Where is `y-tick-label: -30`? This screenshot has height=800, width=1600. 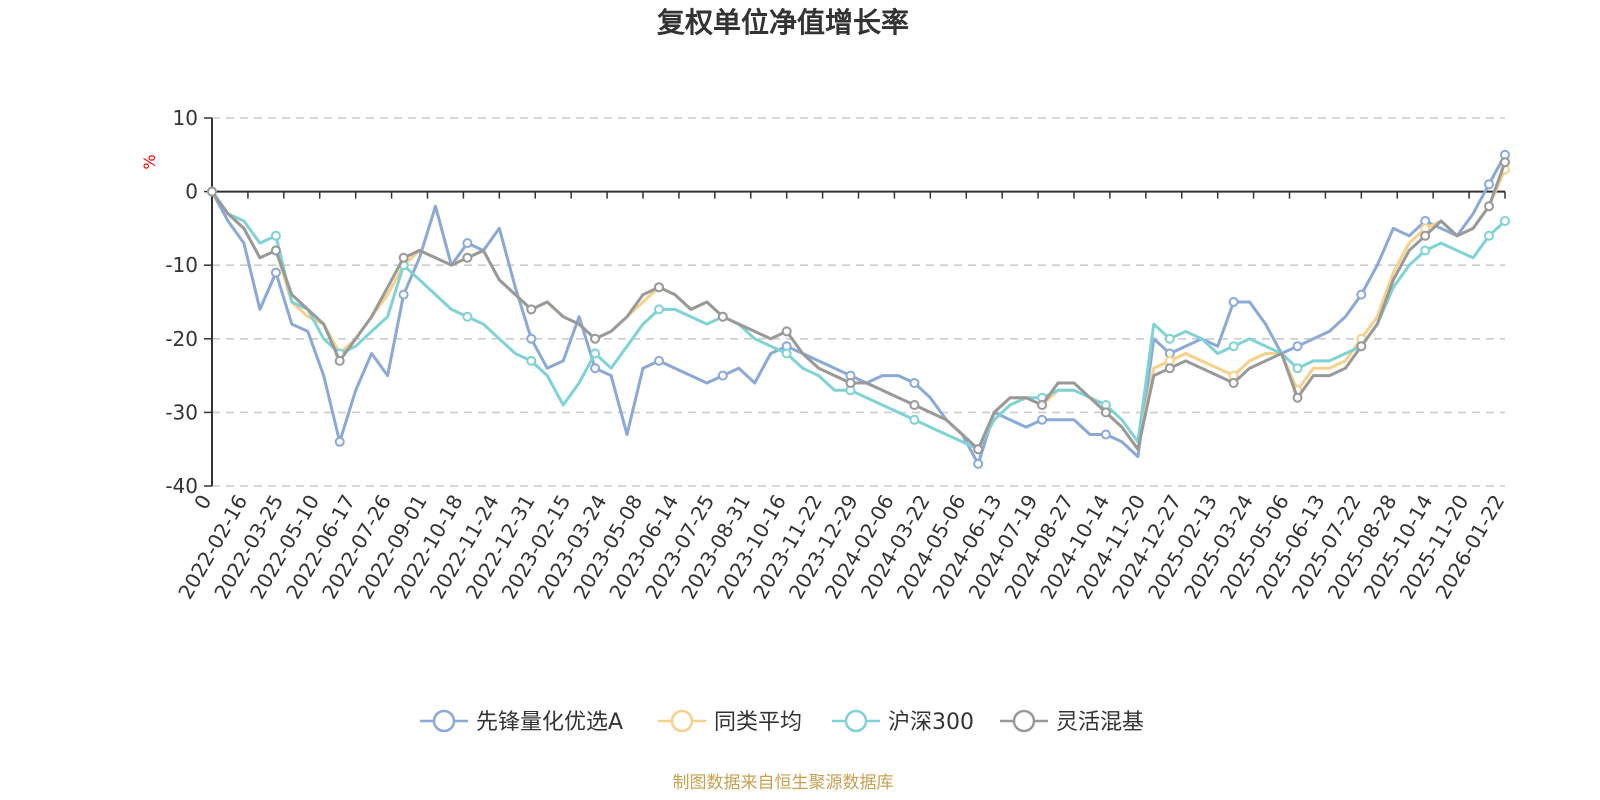 y-tick-label: -30 is located at coordinates (181, 412).